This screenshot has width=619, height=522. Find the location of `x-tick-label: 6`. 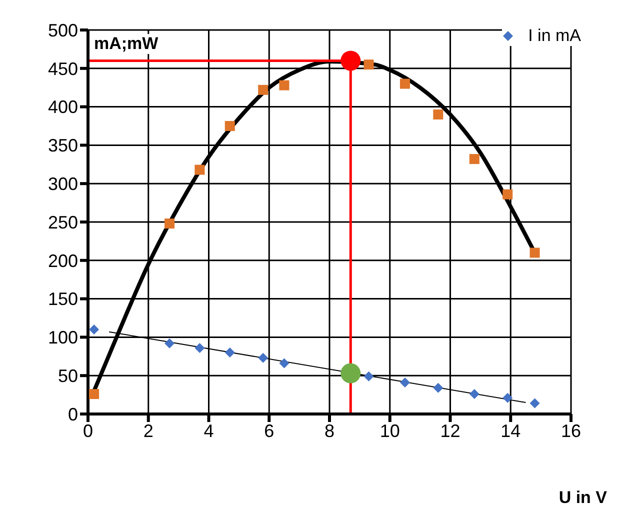

x-tick-label: 6 is located at coordinates (269, 430).